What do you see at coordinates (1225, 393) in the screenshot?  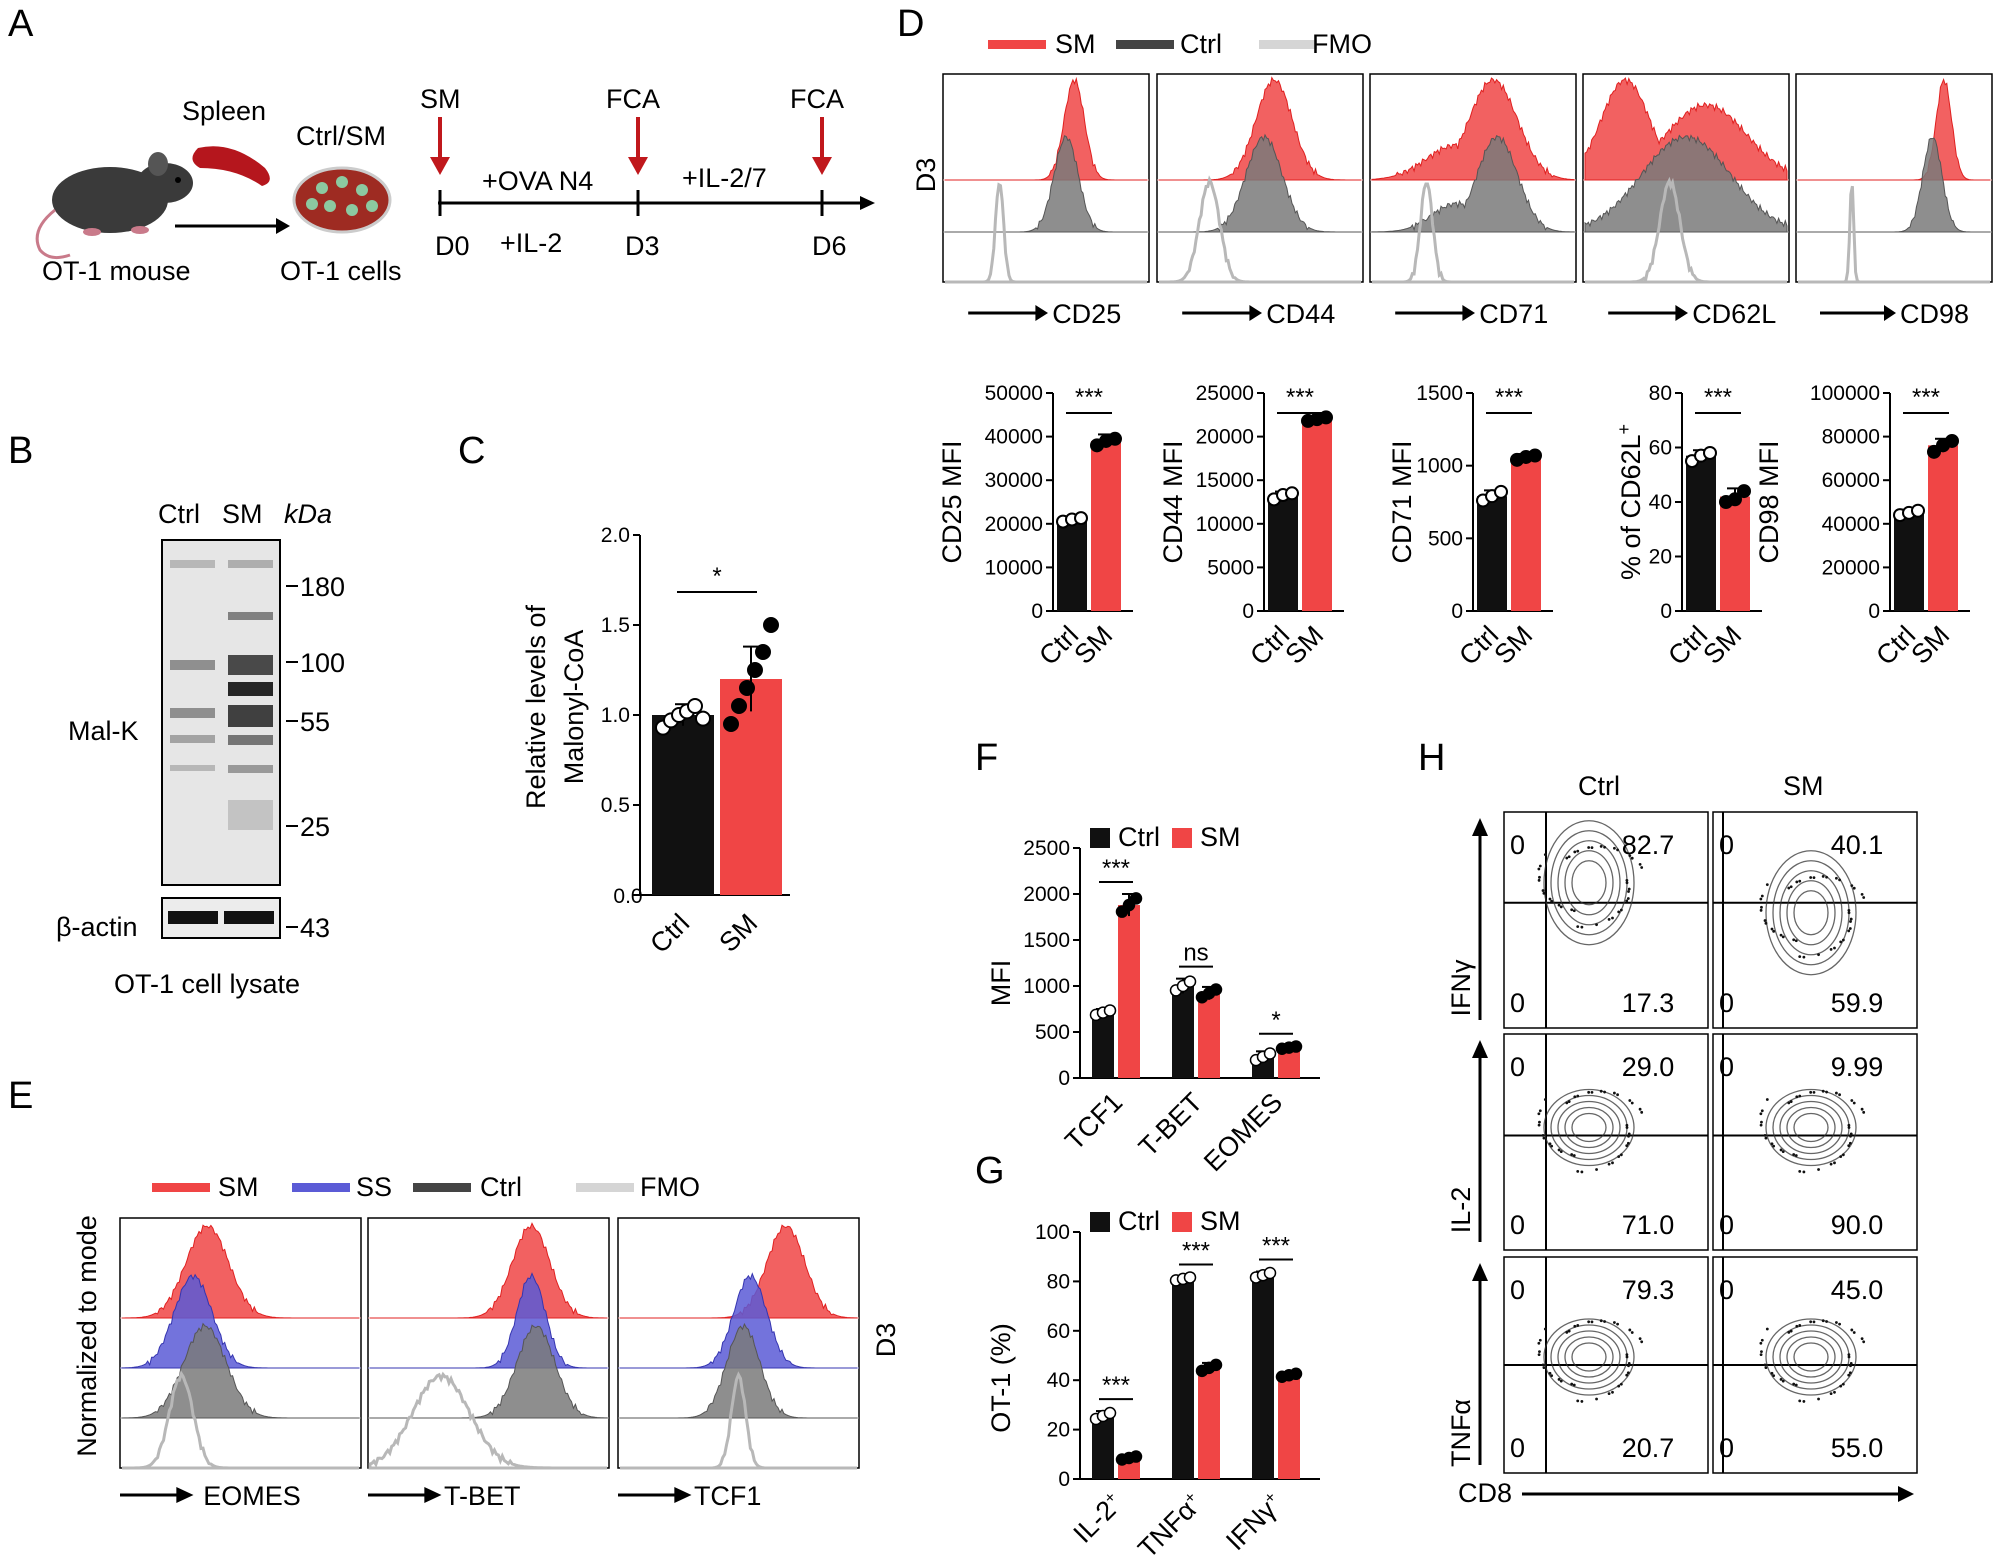 I see `y-tick-label: 25000` at bounding box center [1225, 393].